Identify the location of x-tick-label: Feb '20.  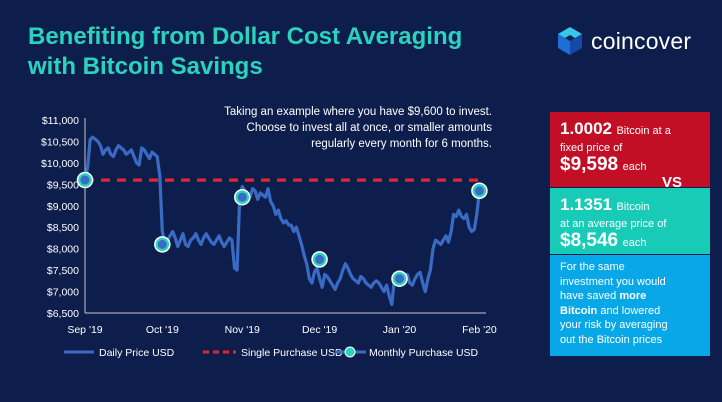
(479, 330).